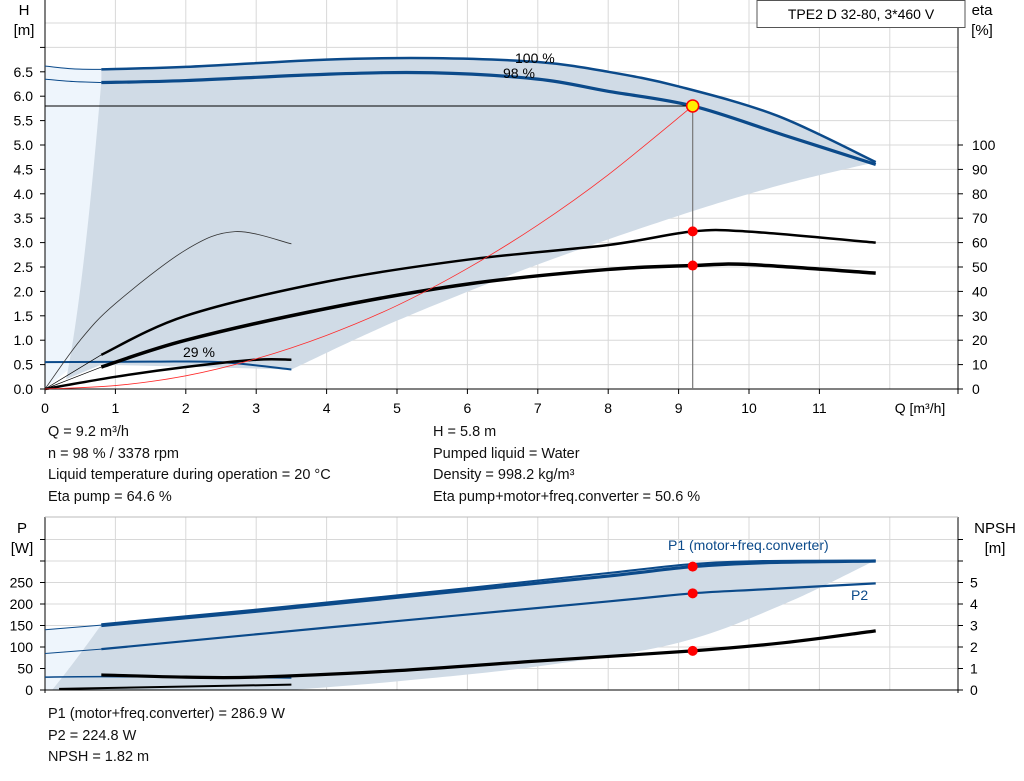  What do you see at coordinates (983, 10) in the screenshot?
I see `y-axis-label-right: eta` at bounding box center [983, 10].